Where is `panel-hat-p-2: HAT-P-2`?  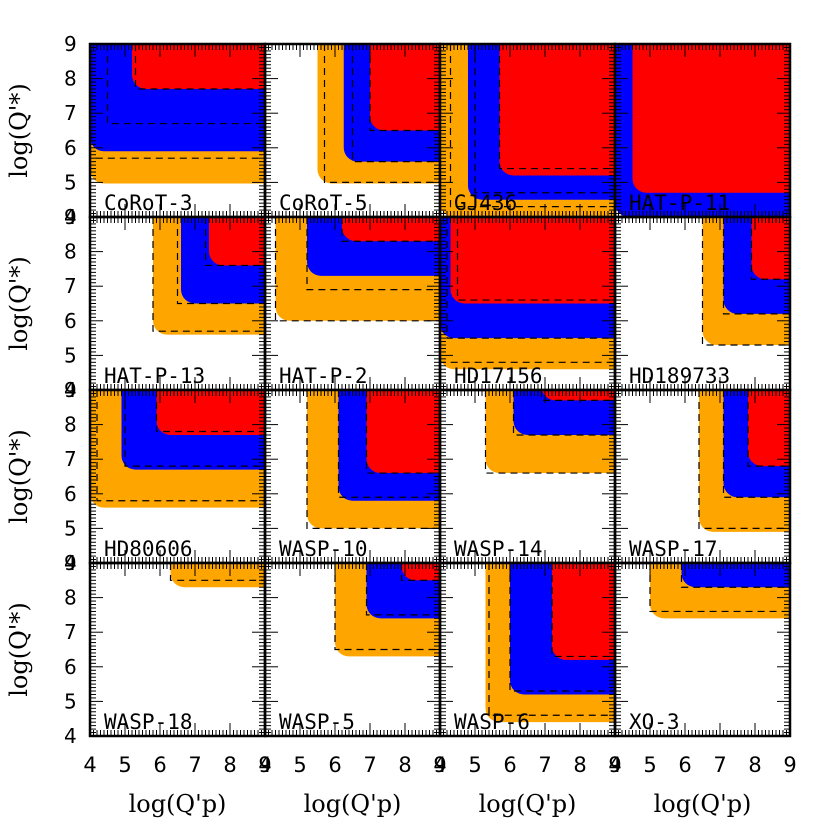
panel-hat-p-2: HAT-P-2 is located at coordinates (352, 303).